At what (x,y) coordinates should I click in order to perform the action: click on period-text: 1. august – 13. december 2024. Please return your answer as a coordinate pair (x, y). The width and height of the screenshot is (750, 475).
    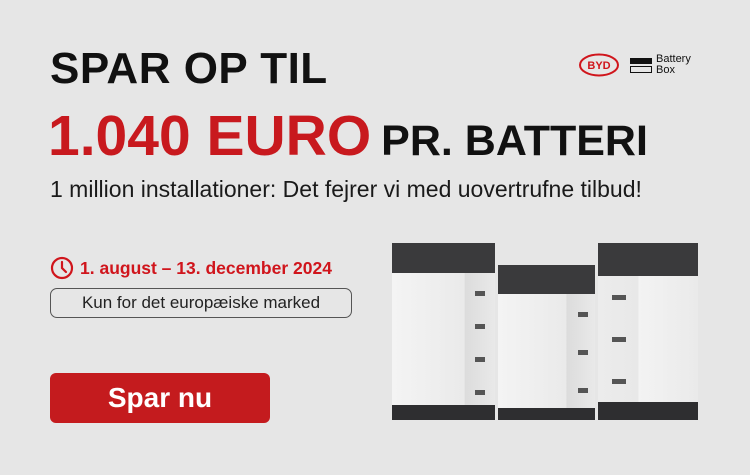
    Looking at the image, I should click on (206, 267).